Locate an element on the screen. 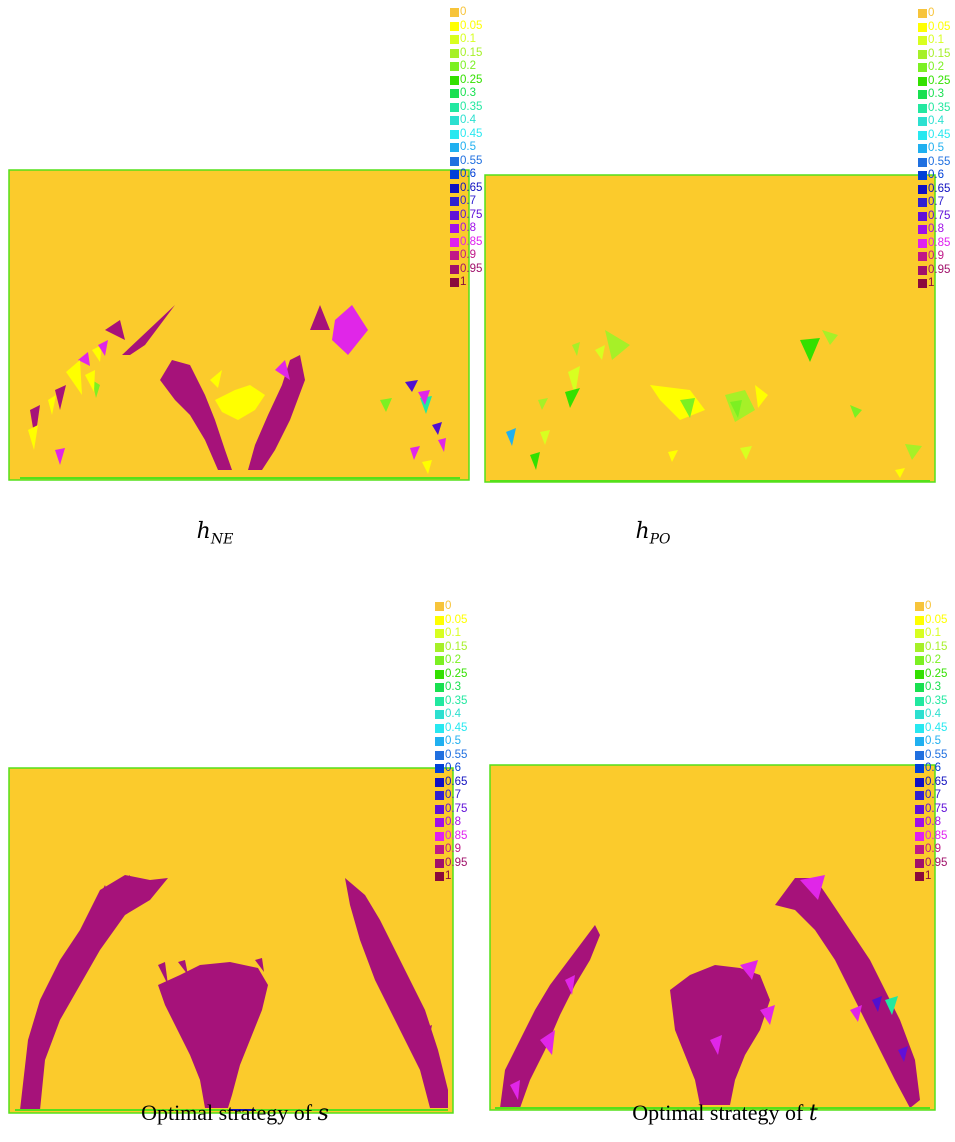 This screenshot has width=955, height=1142. legend-label: 1 is located at coordinates (931, 283).